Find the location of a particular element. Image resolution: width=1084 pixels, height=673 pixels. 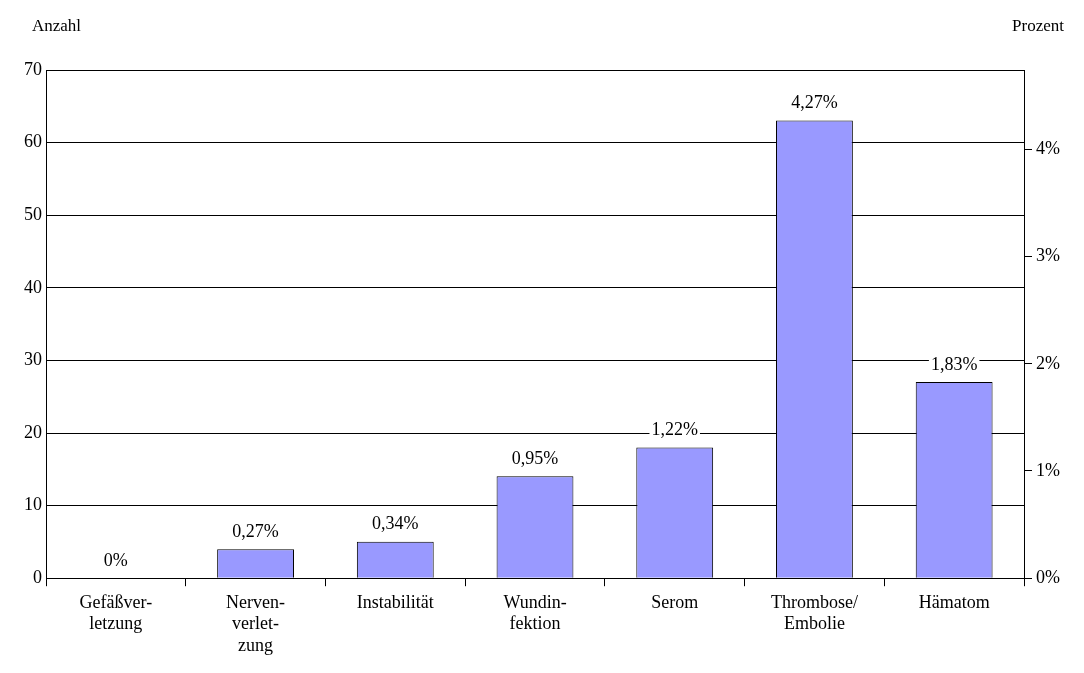

y2-tick-label: 1% is located at coordinates (1048, 469).